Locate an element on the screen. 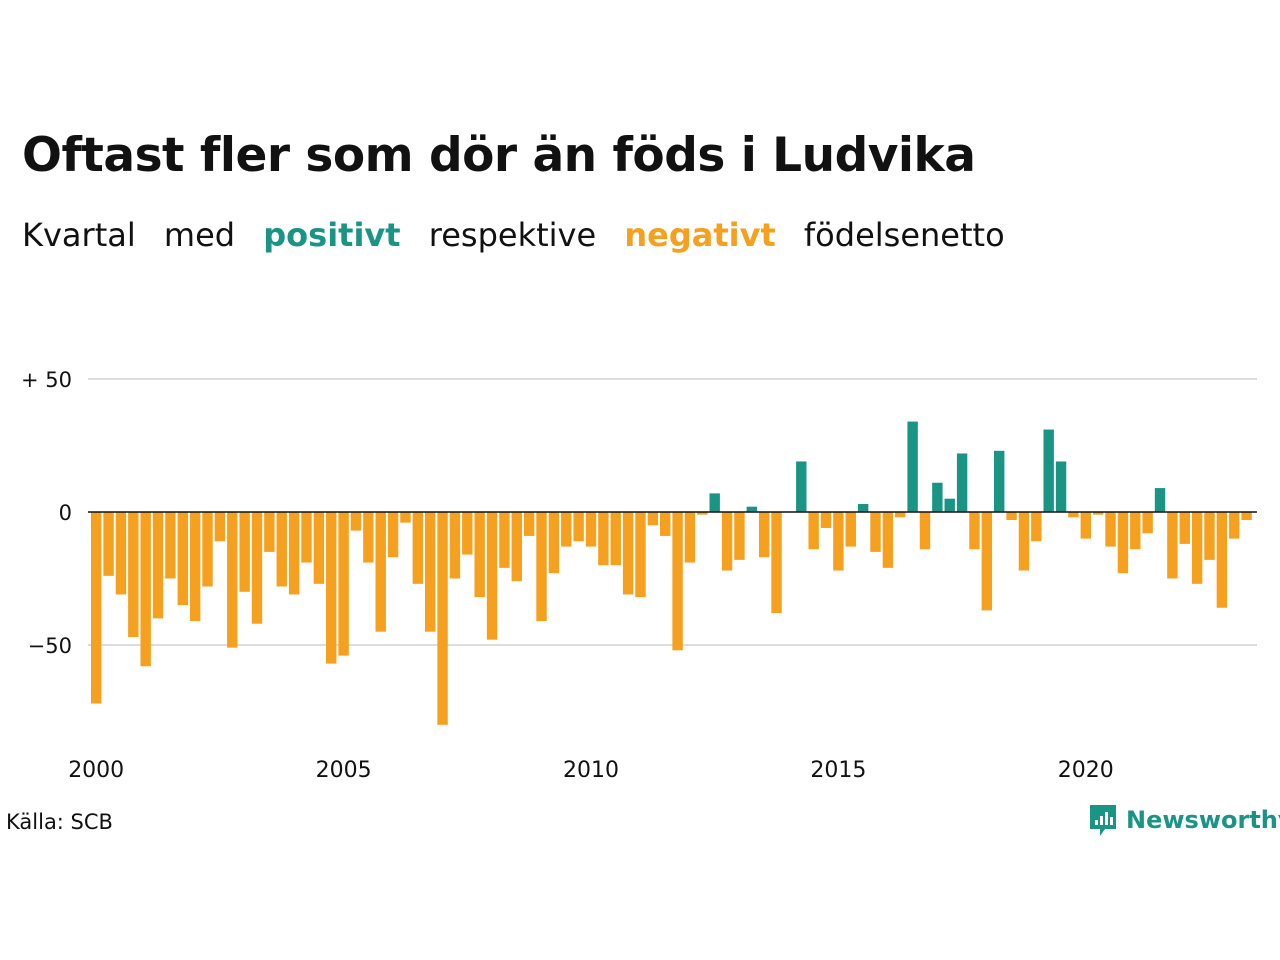 This screenshot has height=960, width=1280. subtitle-word-fodelsenetto: födelsenetto is located at coordinates (904, 235).